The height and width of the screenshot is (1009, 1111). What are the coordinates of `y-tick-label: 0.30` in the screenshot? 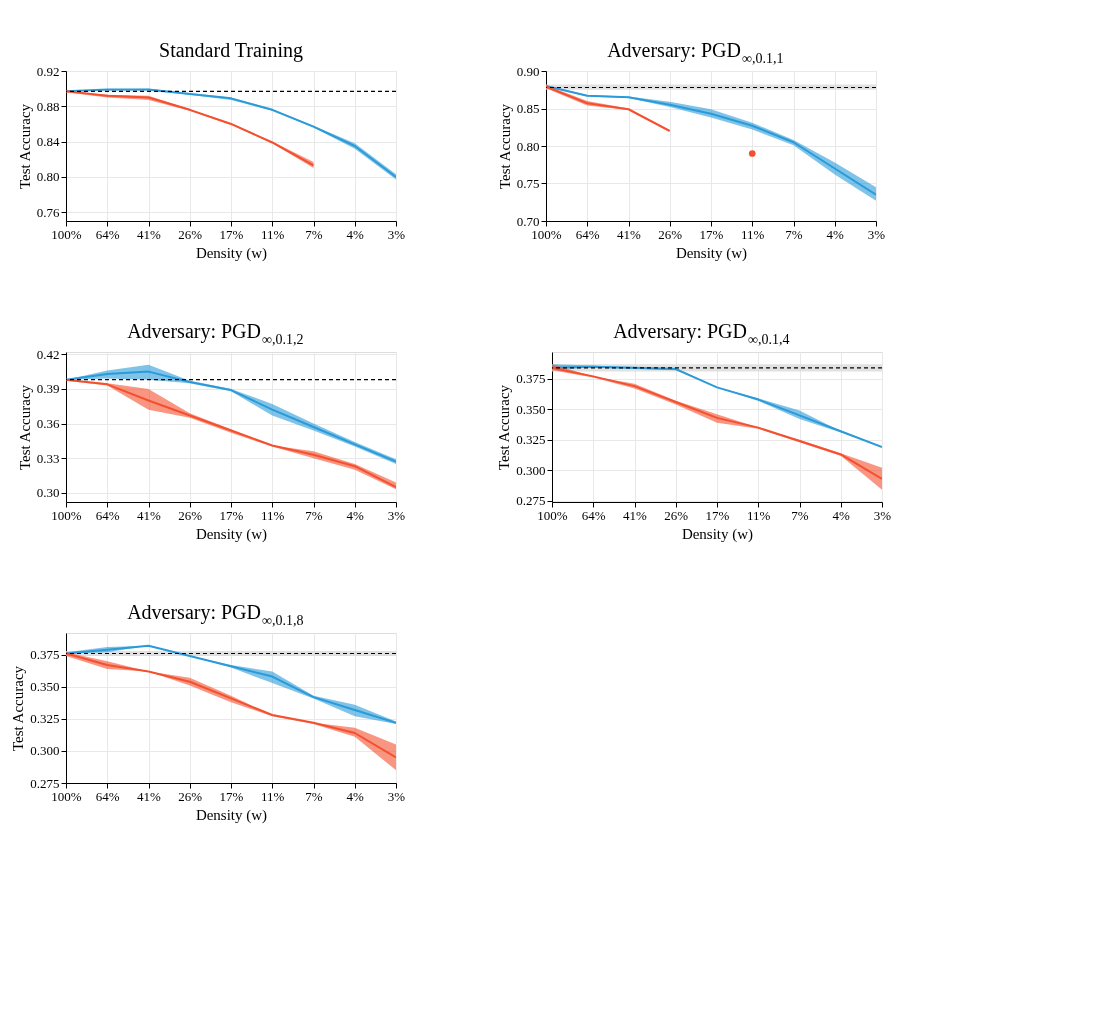 It's located at (48, 493).